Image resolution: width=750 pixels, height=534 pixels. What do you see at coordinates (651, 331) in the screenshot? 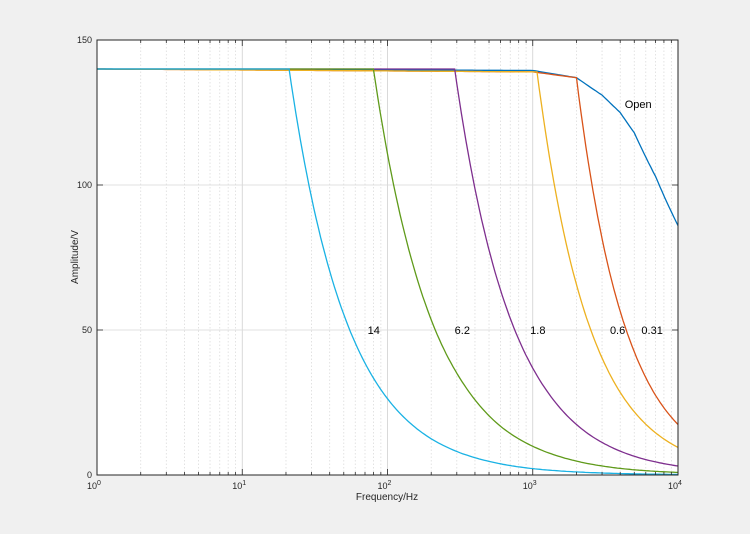
I see `series-label: 0.31` at bounding box center [651, 331].